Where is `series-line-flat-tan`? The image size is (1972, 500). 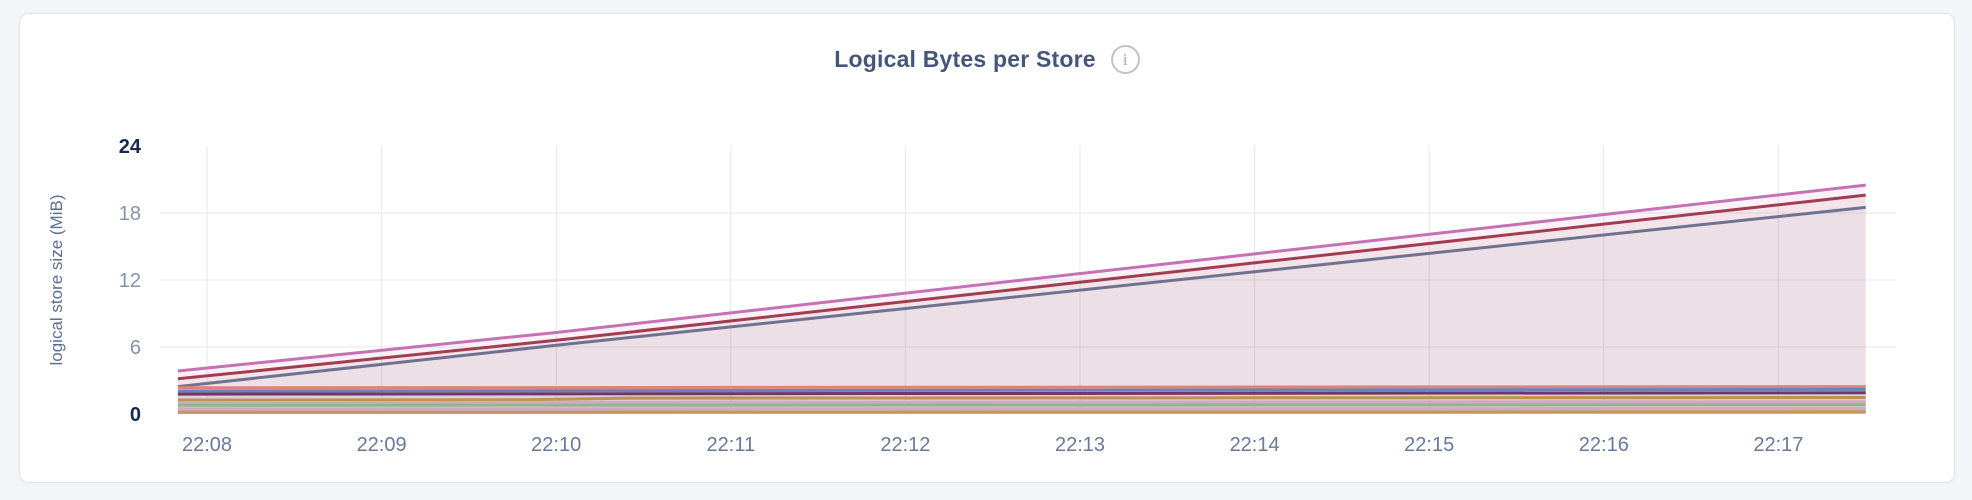 series-line-flat-tan is located at coordinates (1021, 399).